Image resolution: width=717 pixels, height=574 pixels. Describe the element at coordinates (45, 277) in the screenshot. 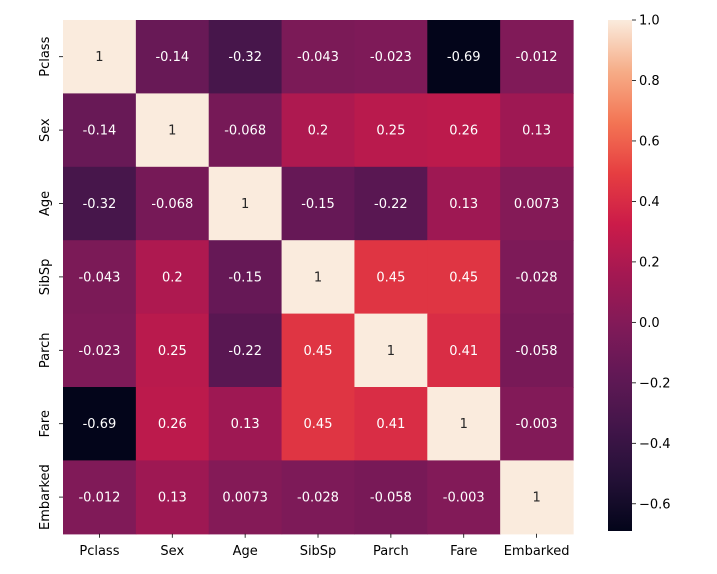

I see `y-tick-label: SibSp` at that location.